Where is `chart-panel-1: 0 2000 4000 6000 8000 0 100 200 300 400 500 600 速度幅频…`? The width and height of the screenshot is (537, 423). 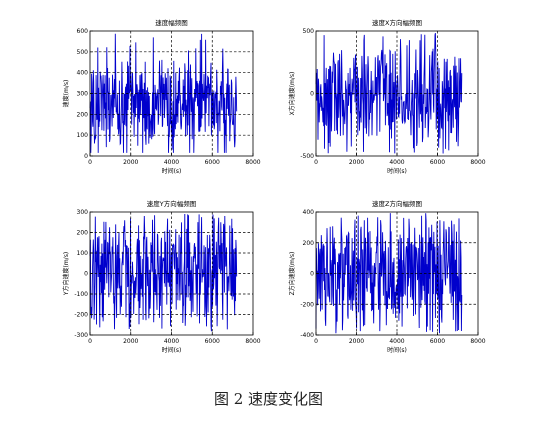 chart-panel-1: 0 2000 4000 6000 8000 0 100 200 300 400 500 600 速度幅频… is located at coordinates (161, 96).